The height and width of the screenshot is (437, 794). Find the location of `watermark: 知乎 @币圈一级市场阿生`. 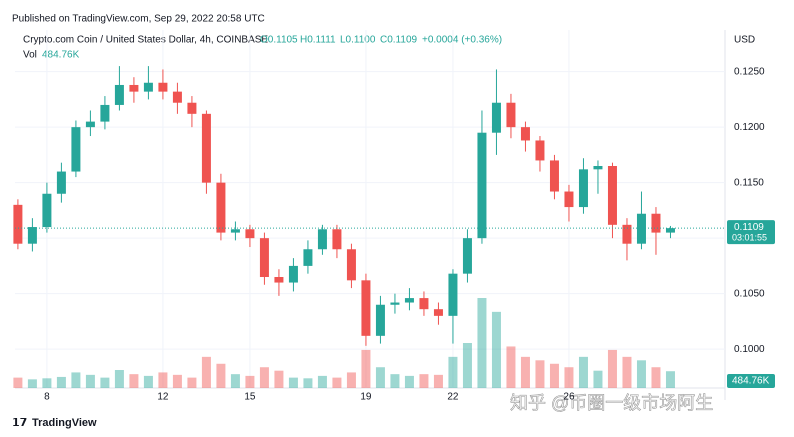

watermark: 知乎 @币圈一级市场阿生 is located at coordinates (611, 403).